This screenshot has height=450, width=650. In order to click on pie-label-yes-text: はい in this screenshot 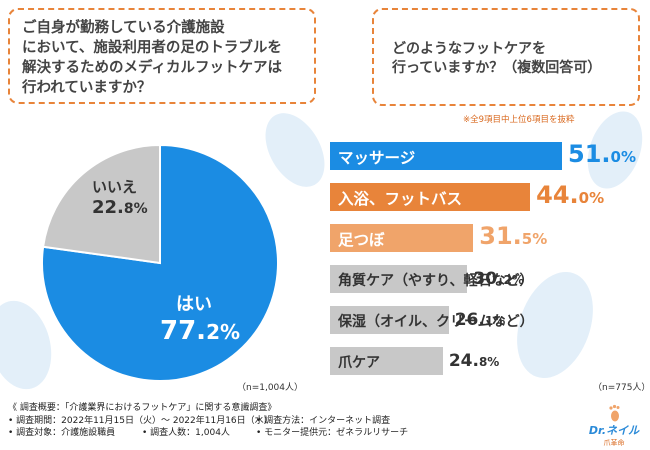, I will do `click(194, 304)`.